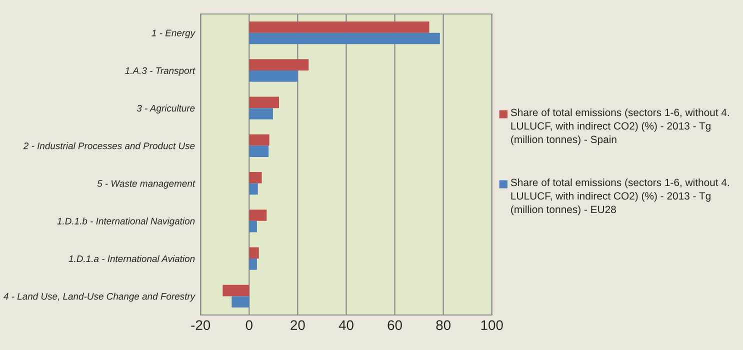 The image size is (743, 350). I want to click on y-tick-label: 1.D.1.a - International Aviation, so click(131, 258).